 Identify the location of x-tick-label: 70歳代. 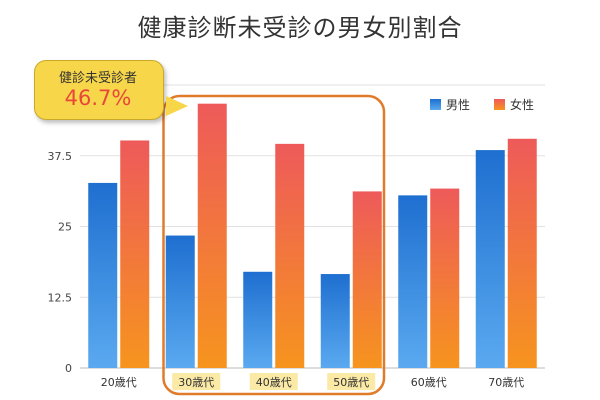
(506, 382).